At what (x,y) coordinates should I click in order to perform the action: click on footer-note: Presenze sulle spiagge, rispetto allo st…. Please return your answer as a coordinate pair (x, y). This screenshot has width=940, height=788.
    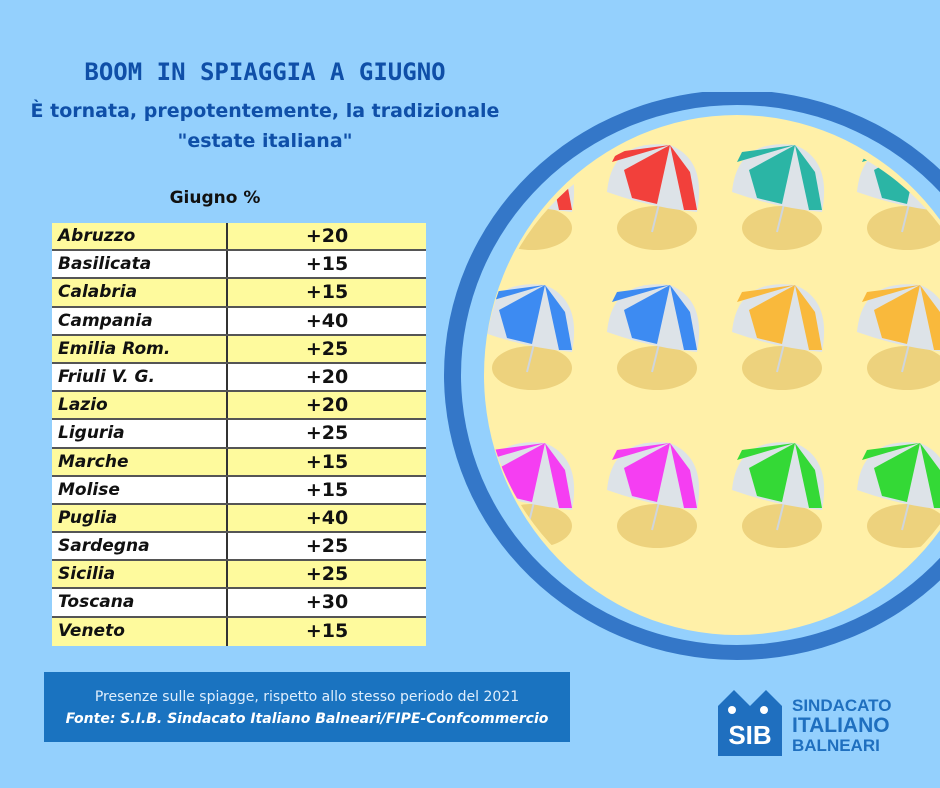
    Looking at the image, I should click on (307, 697).